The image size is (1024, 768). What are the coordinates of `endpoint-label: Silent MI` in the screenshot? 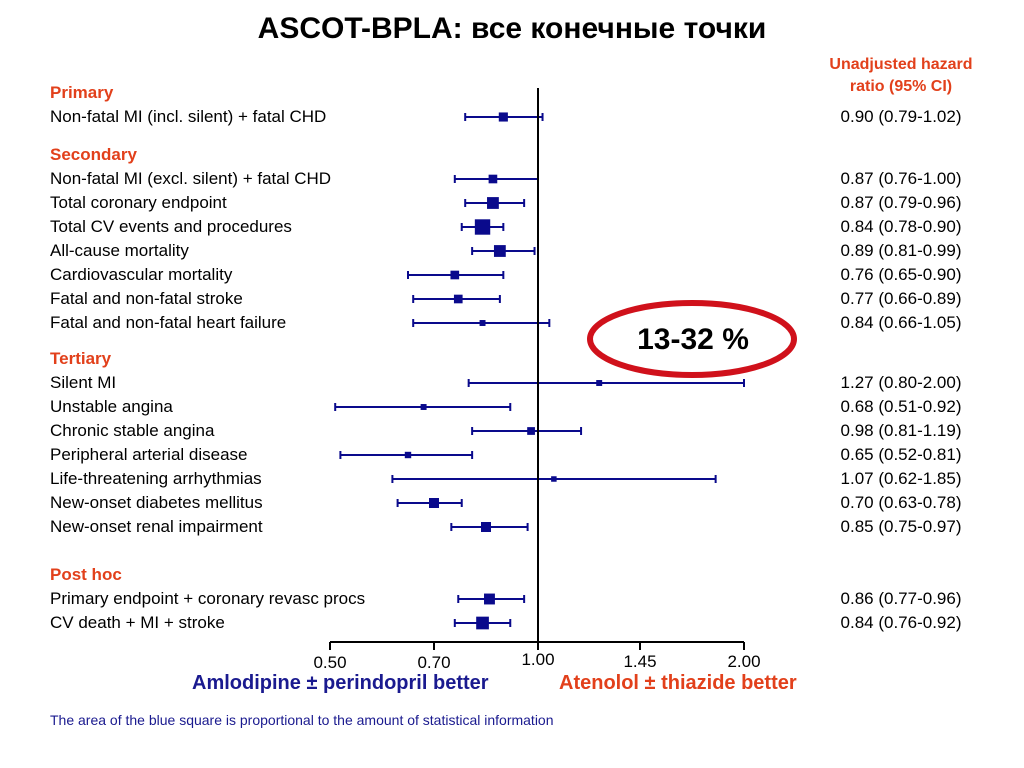 It's located at (83, 382).